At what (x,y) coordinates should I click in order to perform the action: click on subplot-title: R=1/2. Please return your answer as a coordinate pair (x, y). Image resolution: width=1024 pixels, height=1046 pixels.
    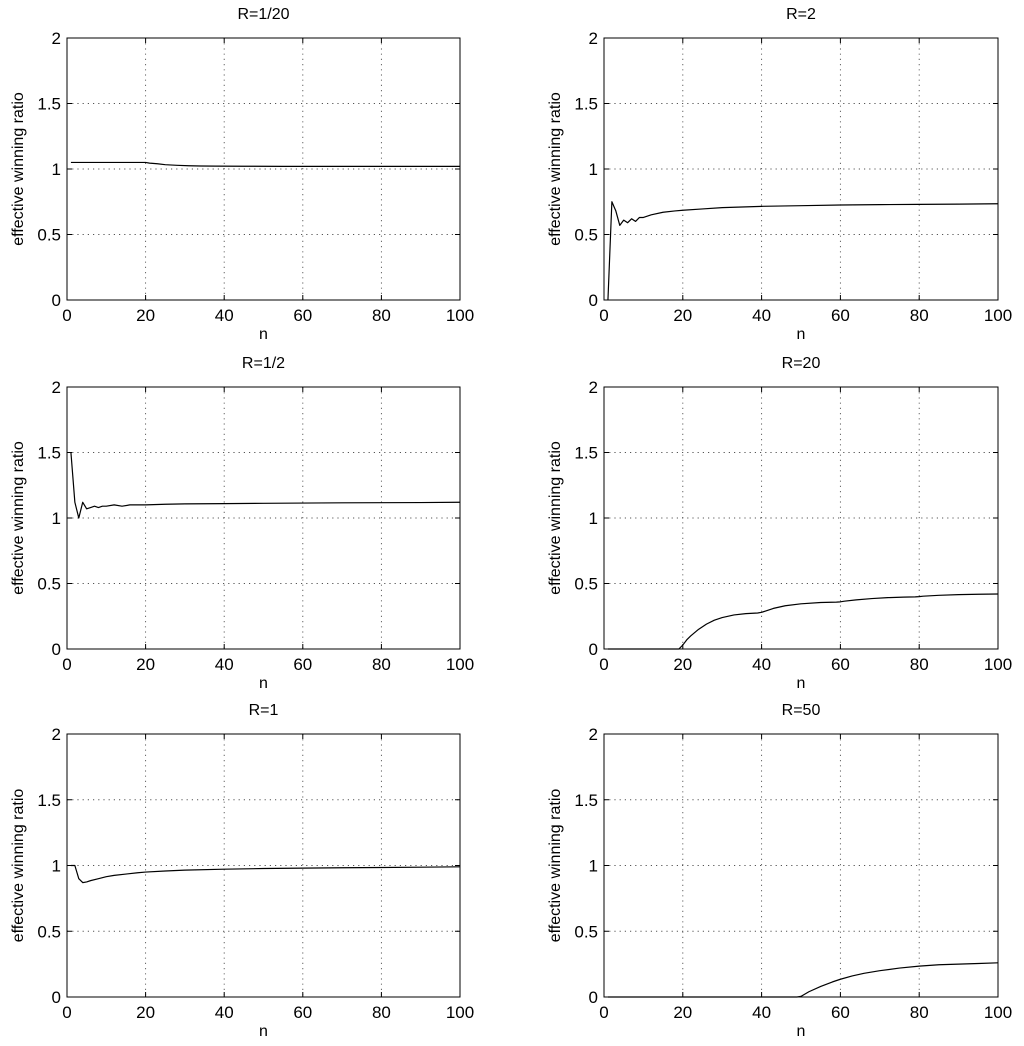
    Looking at the image, I should click on (263, 363).